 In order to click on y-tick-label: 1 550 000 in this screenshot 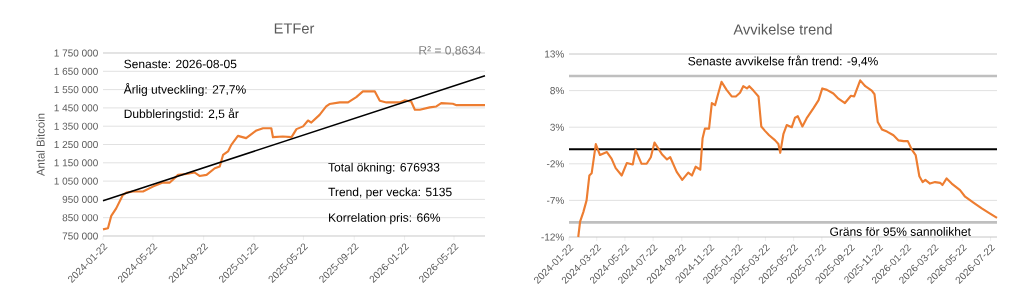, I will do `click(76, 90)`.